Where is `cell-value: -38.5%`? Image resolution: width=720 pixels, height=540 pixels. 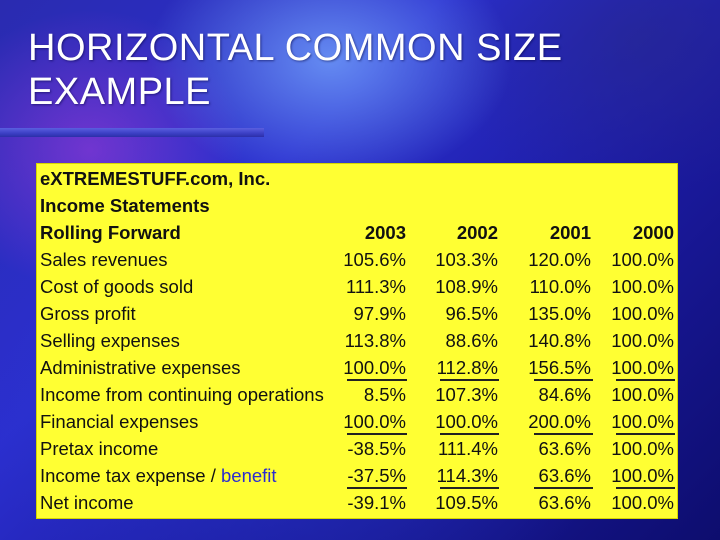
cell-value: -38.5% is located at coordinates (376, 448).